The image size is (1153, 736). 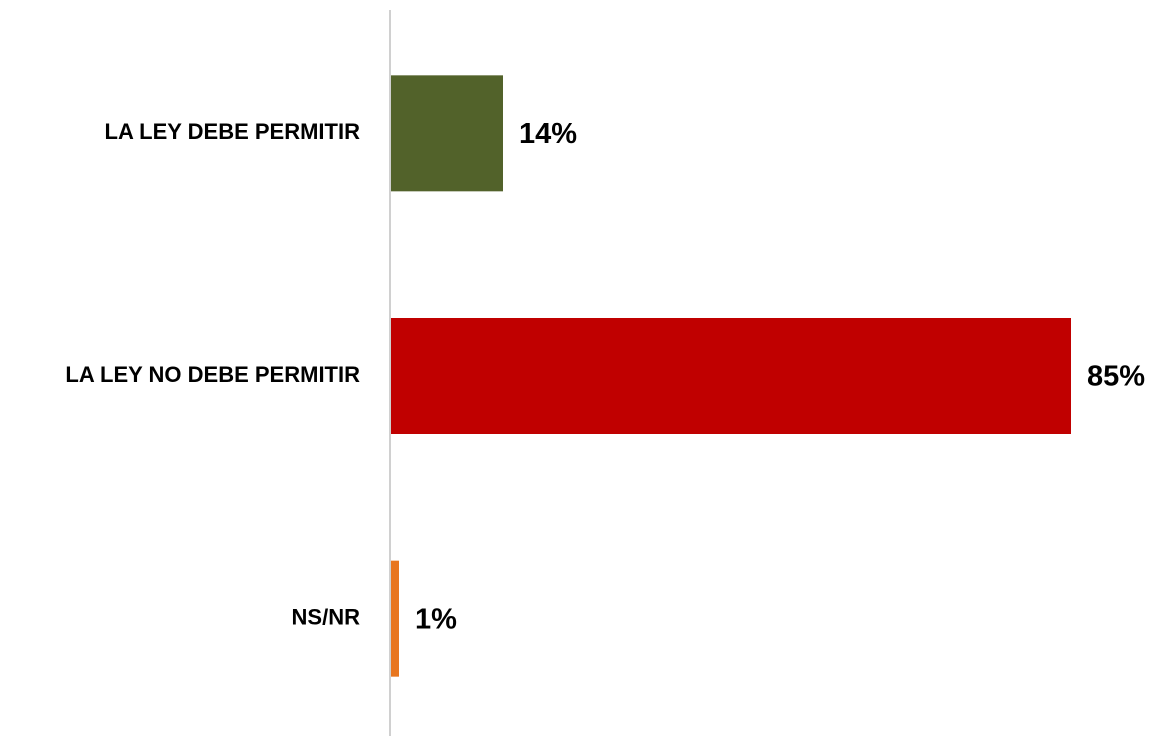 What do you see at coordinates (212, 374) in the screenshot?
I see `category-label: LA LEY NO DEBE PERMITIR` at bounding box center [212, 374].